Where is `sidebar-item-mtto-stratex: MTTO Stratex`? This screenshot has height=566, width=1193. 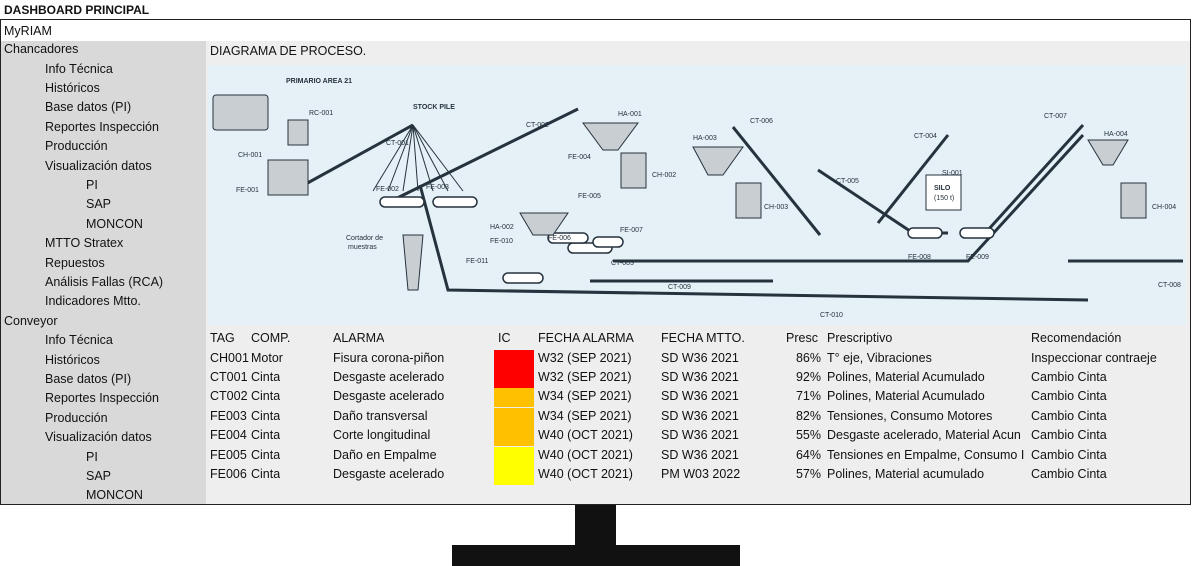 sidebar-item-mtto-stratex: MTTO Stratex is located at coordinates (84, 243).